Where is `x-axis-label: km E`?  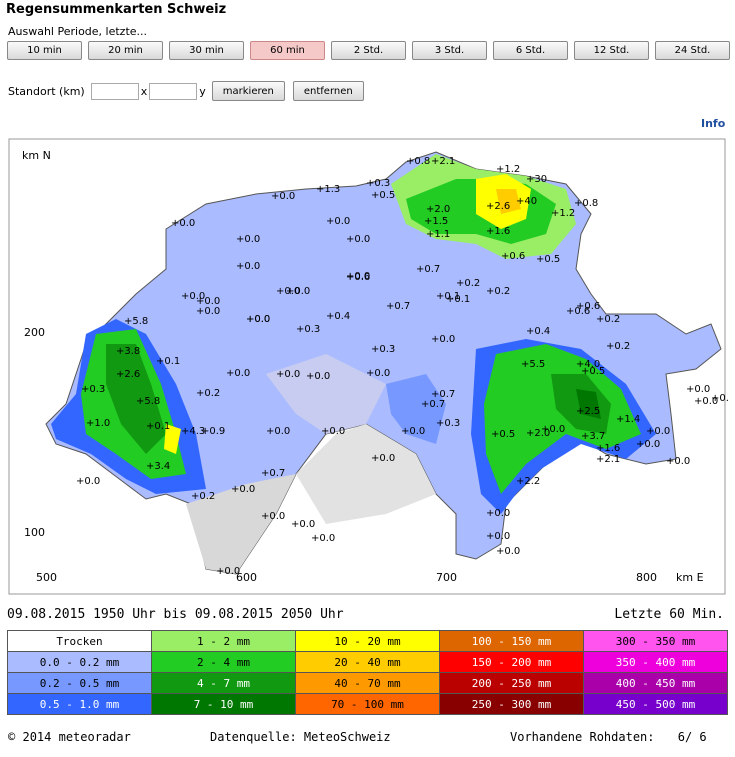
x-axis-label: km E is located at coordinates (690, 577).